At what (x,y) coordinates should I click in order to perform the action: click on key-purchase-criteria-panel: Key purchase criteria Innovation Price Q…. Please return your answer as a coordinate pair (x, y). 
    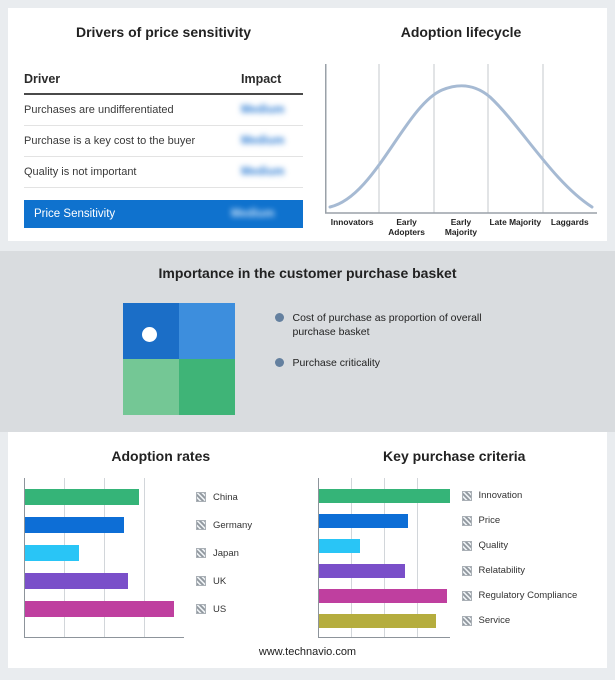
    Looking at the image, I should click on (455, 540).